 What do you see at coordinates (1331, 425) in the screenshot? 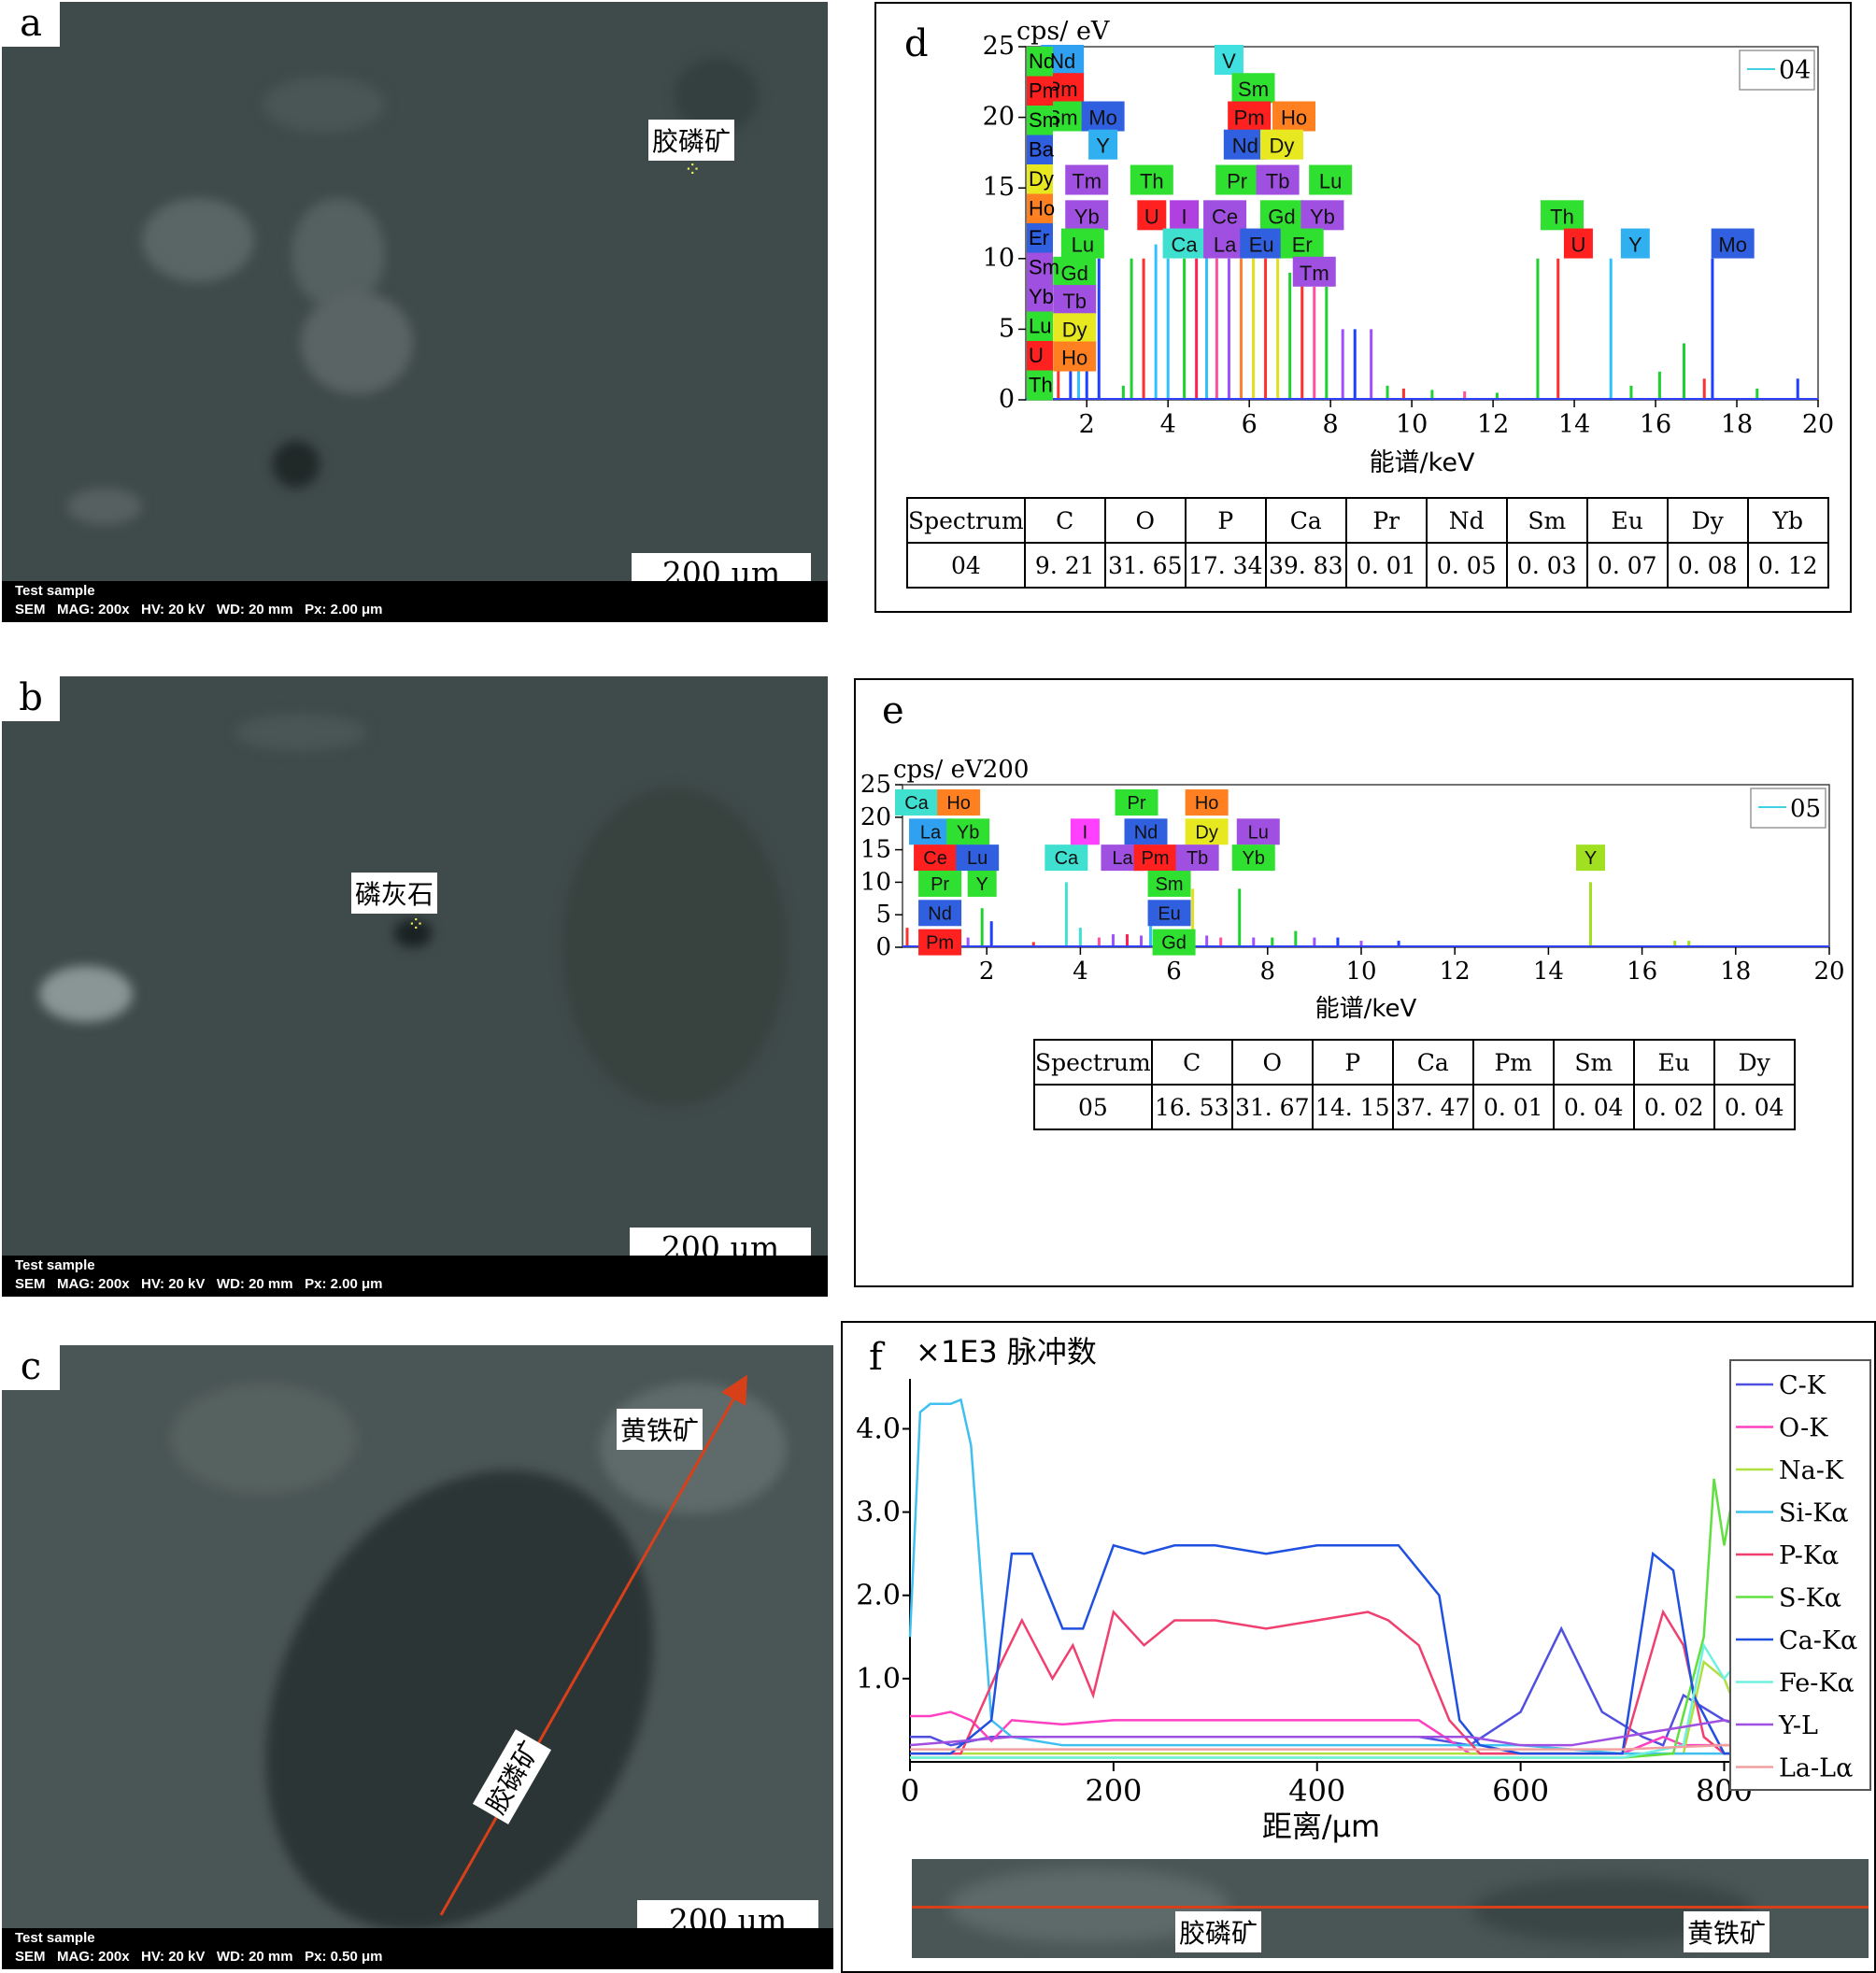
I see `x-tick-label: 8` at bounding box center [1331, 425].